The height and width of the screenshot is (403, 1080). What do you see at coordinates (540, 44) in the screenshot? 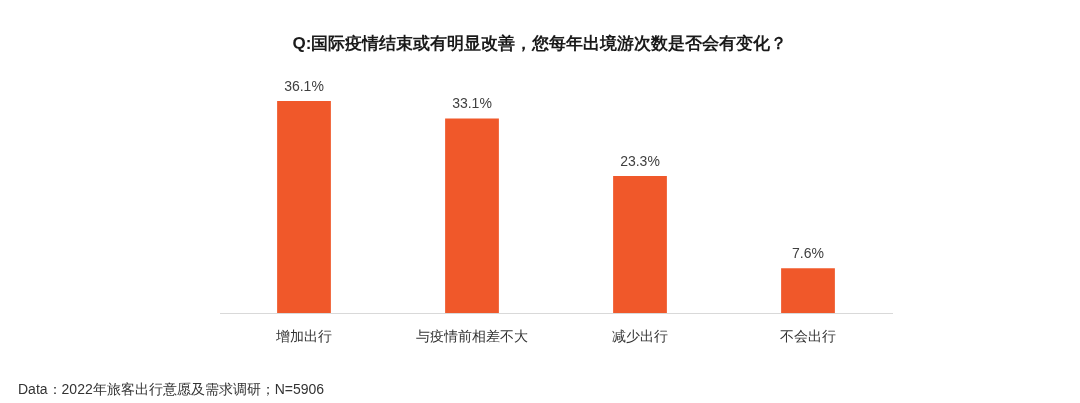
I see `chart-title: Q:国际疫情结束或有明显改善，您每年出境游次数是否会有变化？` at bounding box center [540, 44].